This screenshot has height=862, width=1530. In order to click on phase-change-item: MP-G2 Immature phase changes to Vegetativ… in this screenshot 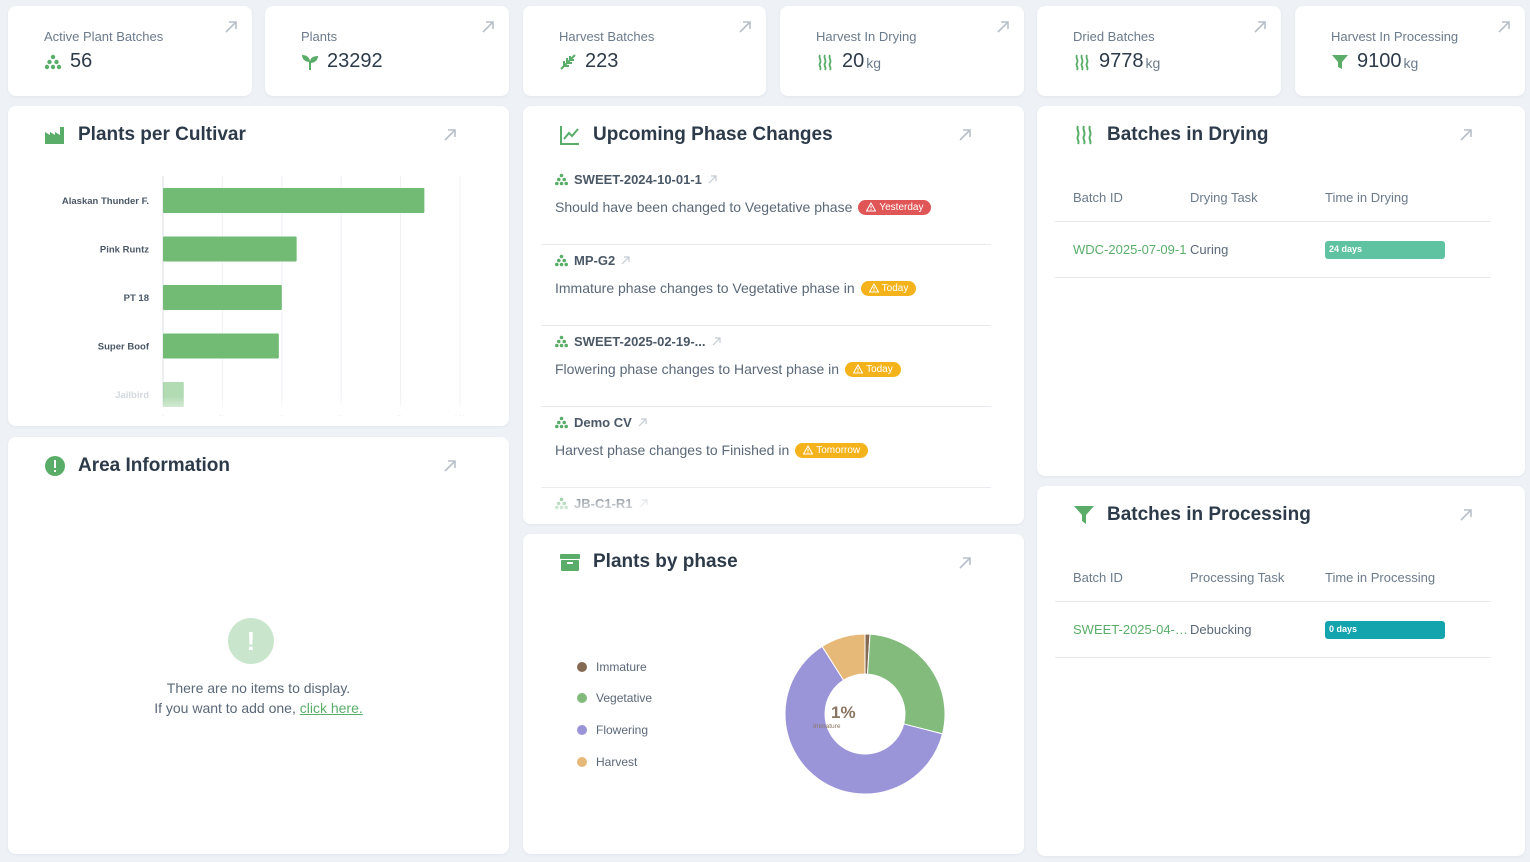, I will do `click(766, 285)`.